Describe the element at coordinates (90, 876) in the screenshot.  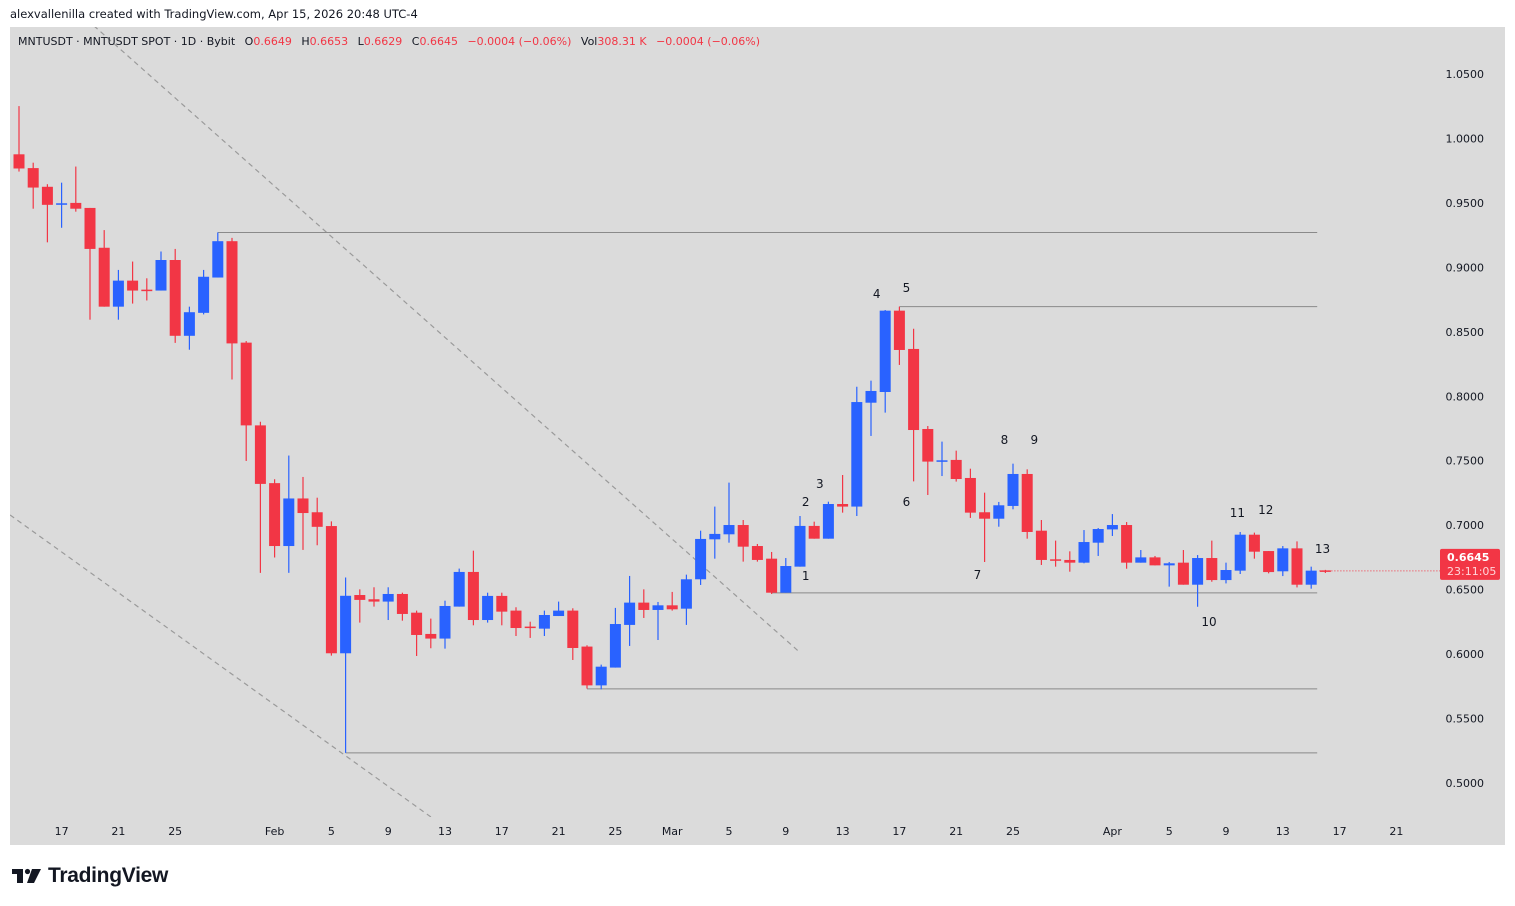
I see `tradingview-logo: TradingView` at that location.